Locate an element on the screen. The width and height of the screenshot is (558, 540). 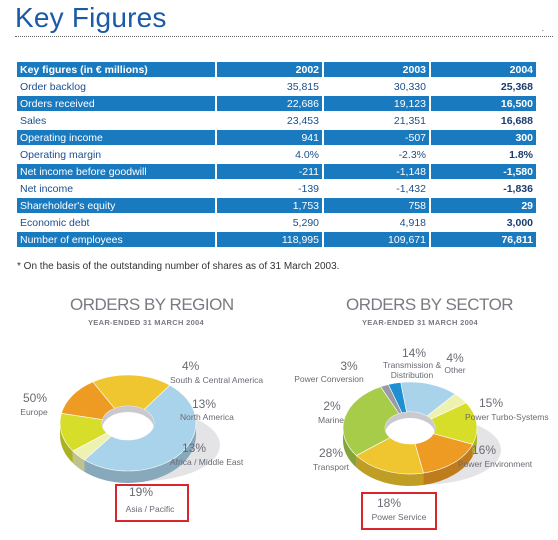
cell-2004: 16,500 is located at coordinates (482, 103).